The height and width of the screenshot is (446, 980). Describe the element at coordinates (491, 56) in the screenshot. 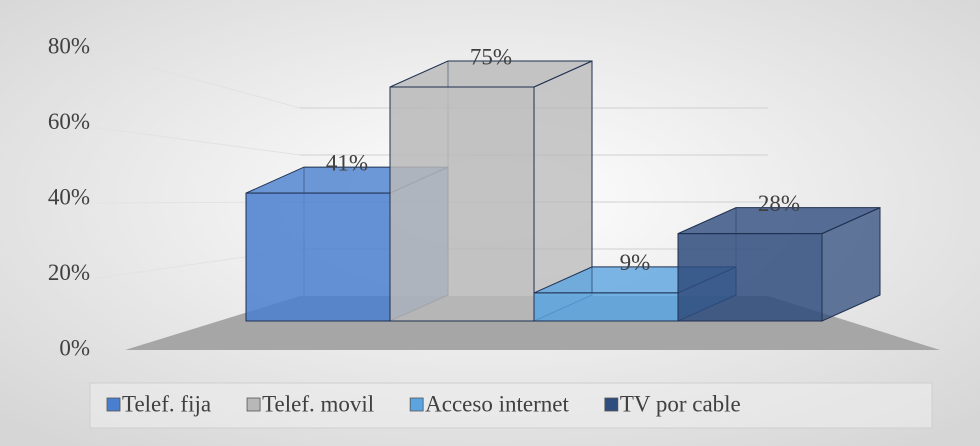

I see `data-label: 75%` at that location.